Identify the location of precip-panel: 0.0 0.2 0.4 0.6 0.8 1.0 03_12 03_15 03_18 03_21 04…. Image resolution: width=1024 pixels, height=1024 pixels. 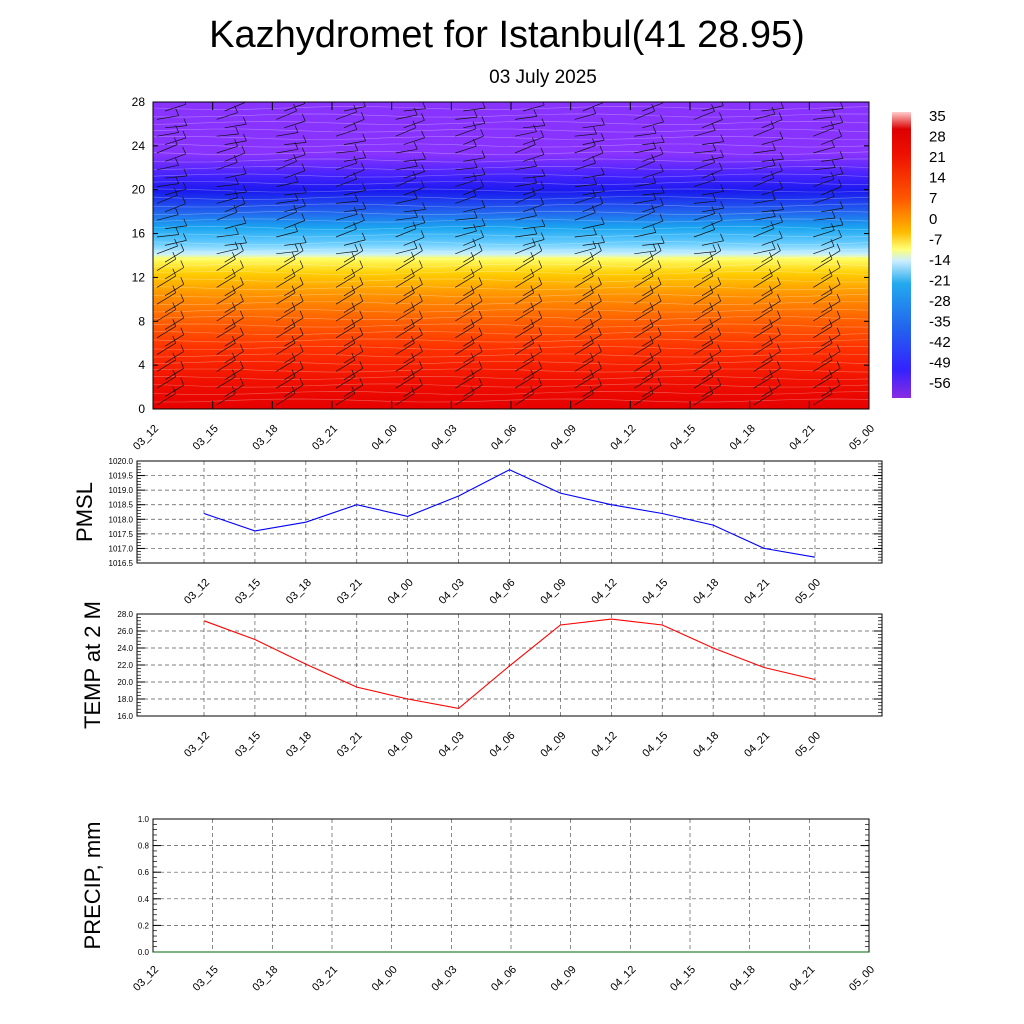
(478, 904).